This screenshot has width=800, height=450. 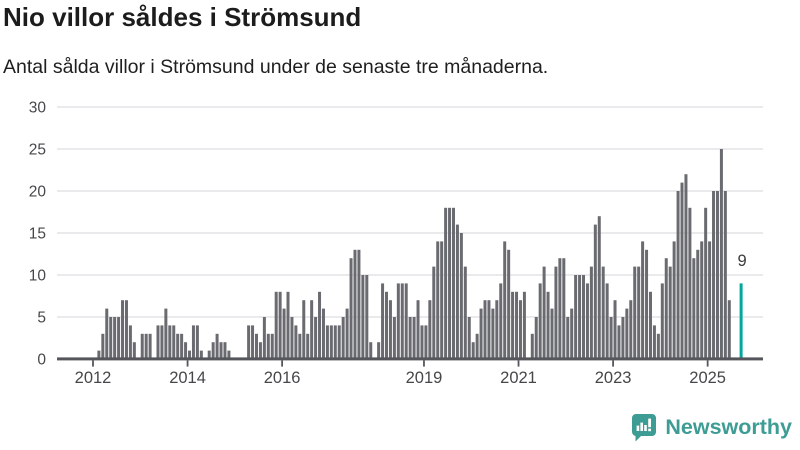 What do you see at coordinates (728, 426) in the screenshot?
I see `newsworthy-brand: Newsworthy` at bounding box center [728, 426].